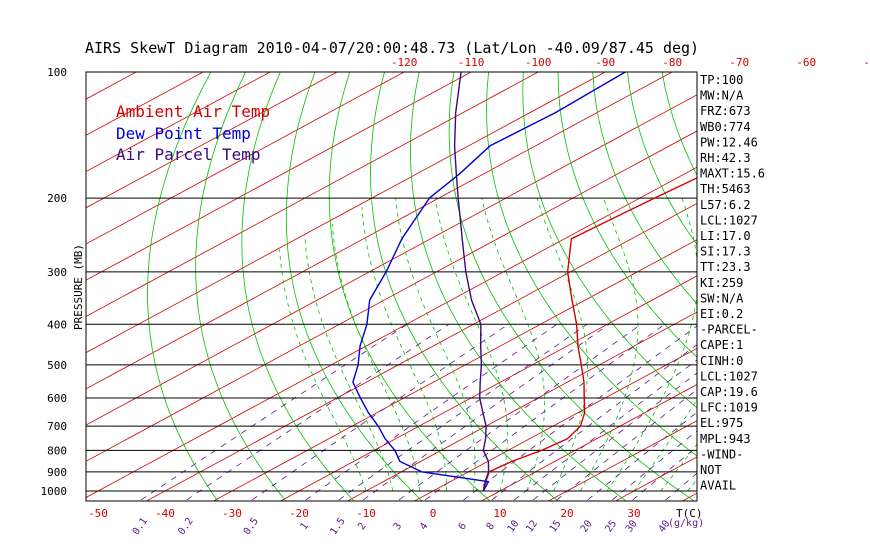  What do you see at coordinates (299, 513) in the screenshot?
I see `bottom-temp-tick-label: -20` at bounding box center [299, 513].